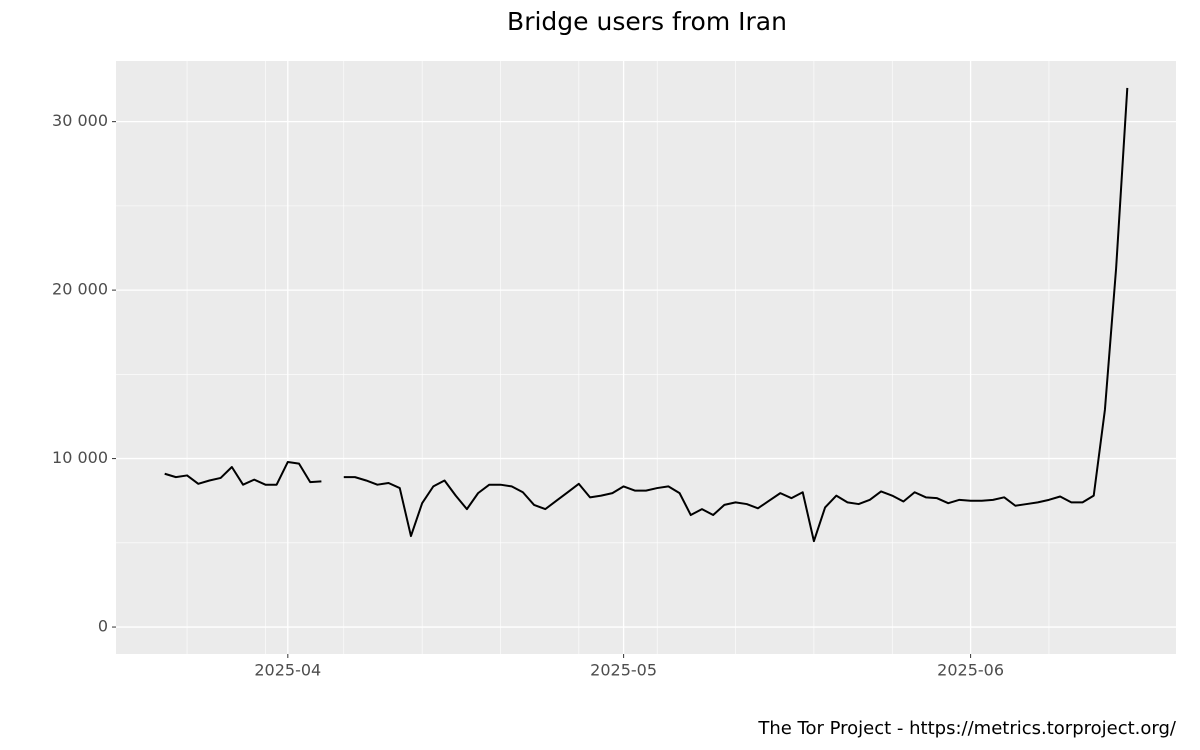 The image size is (1200, 750). I want to click on x-tick-label: 2025-05, so click(623, 670).